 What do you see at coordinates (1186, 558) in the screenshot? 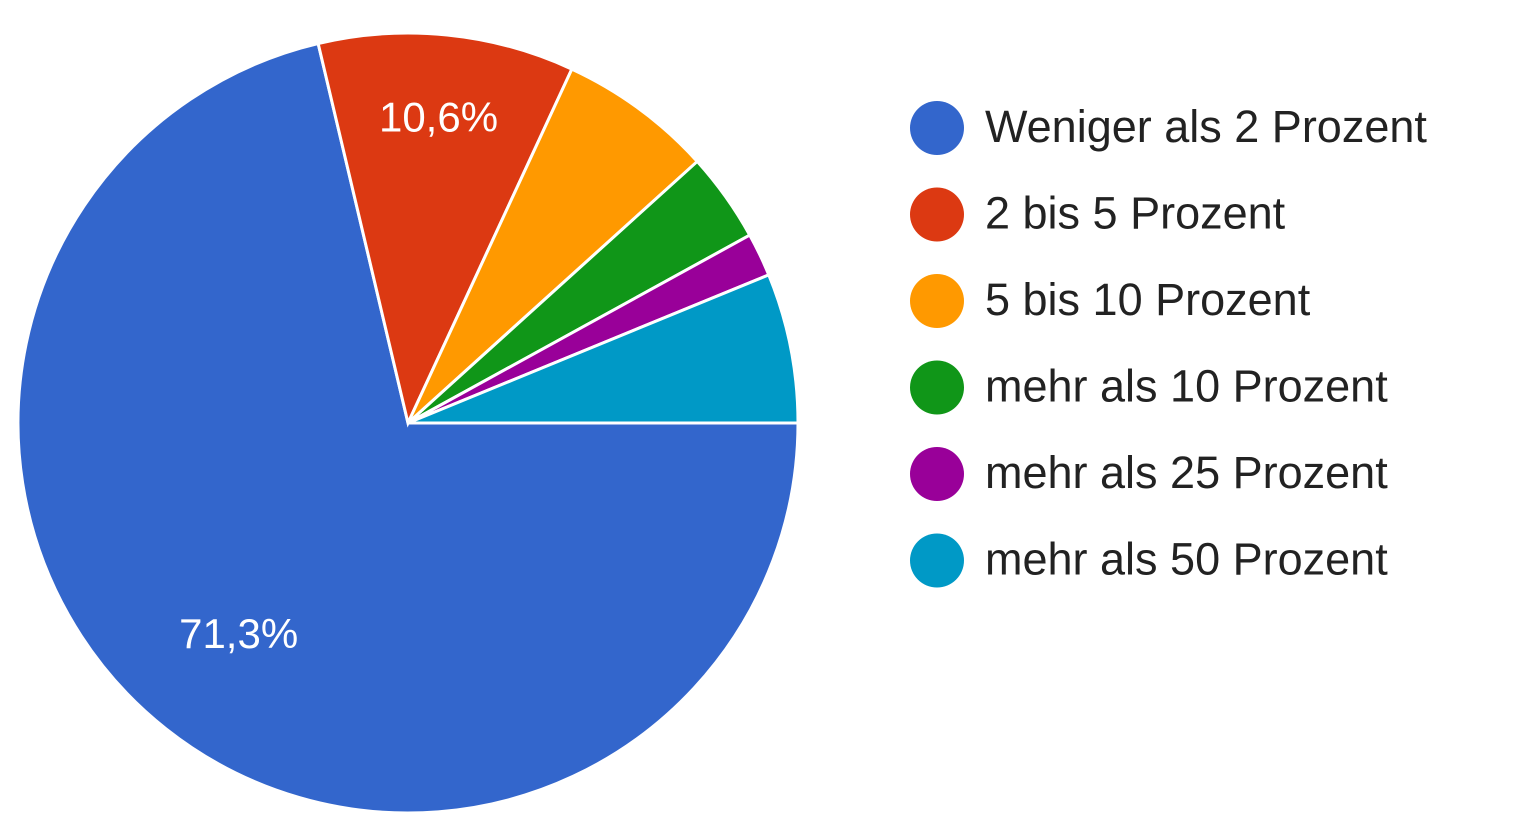
I see `legend-label: mehr als 50 Prozent` at bounding box center [1186, 558].